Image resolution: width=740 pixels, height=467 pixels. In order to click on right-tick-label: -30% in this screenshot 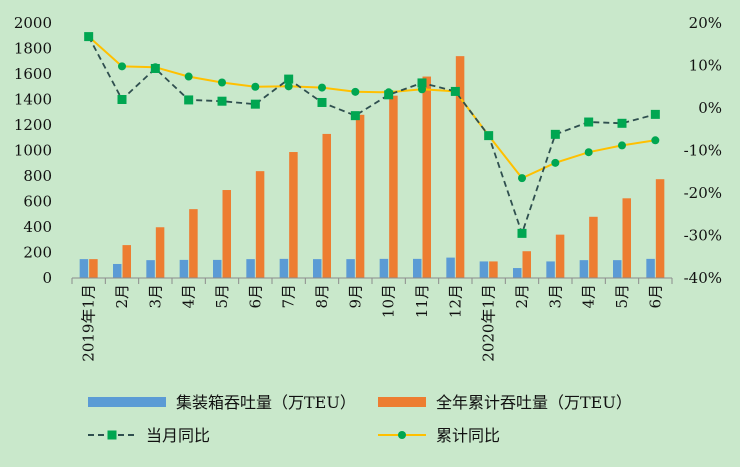, I will do `click(703, 236)`.